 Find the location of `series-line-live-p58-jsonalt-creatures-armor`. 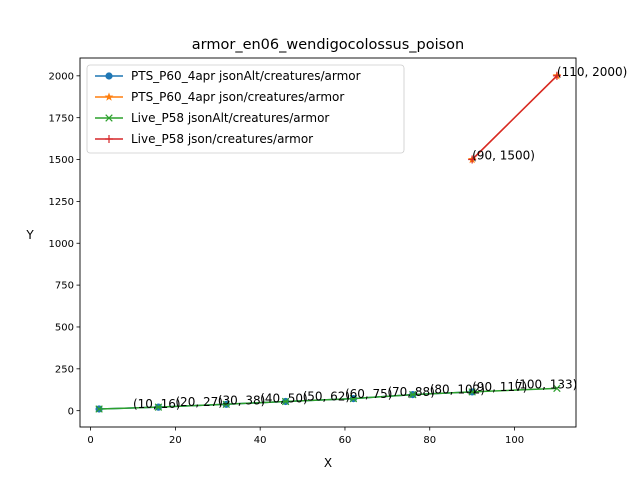

series-line-live-p58-jsonalt-creatures-armor is located at coordinates (328, 398).